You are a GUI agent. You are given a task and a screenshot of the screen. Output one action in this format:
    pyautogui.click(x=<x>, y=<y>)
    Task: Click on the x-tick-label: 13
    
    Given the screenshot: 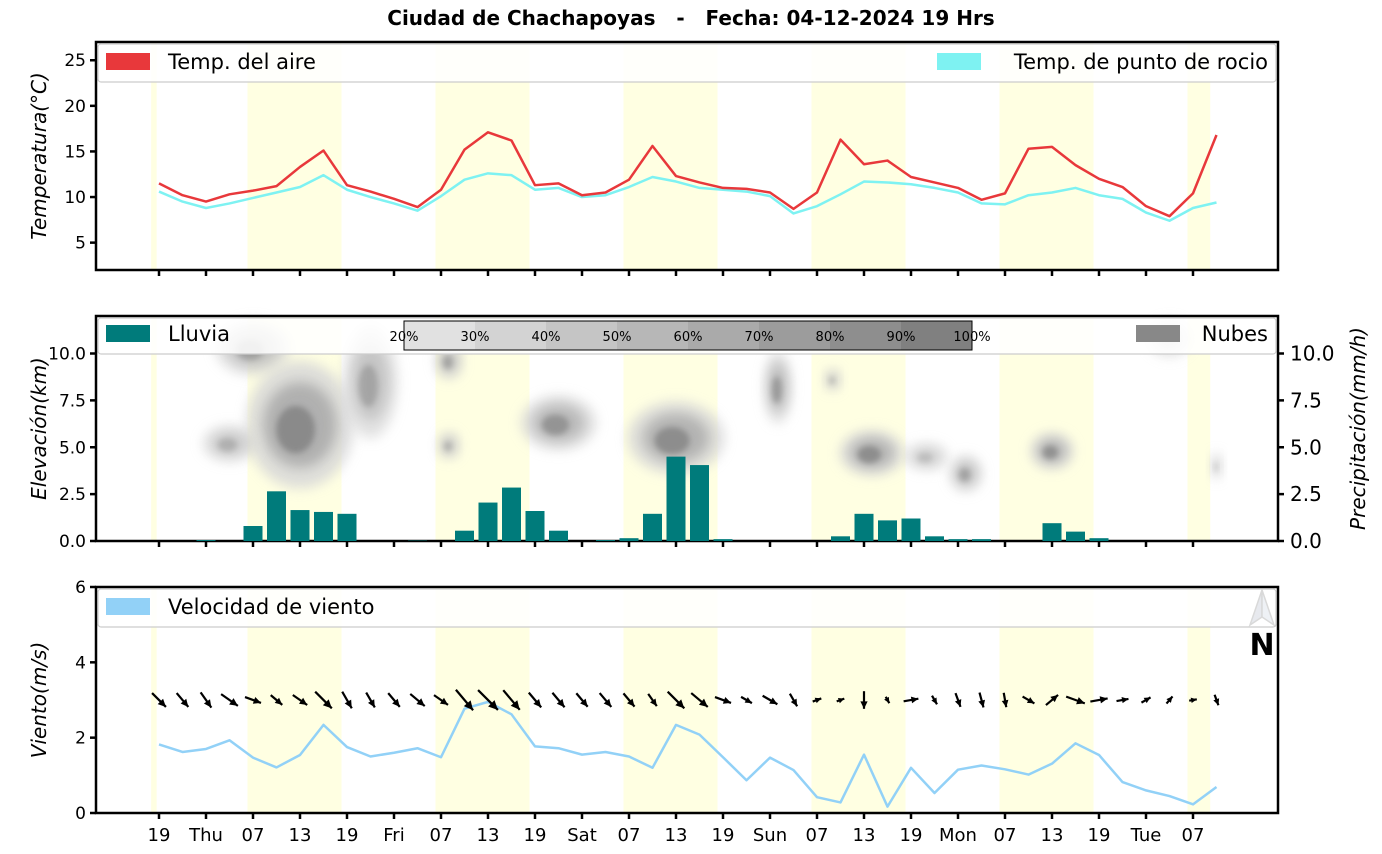 What is the action you would take?
    pyautogui.click(x=1052, y=835)
    